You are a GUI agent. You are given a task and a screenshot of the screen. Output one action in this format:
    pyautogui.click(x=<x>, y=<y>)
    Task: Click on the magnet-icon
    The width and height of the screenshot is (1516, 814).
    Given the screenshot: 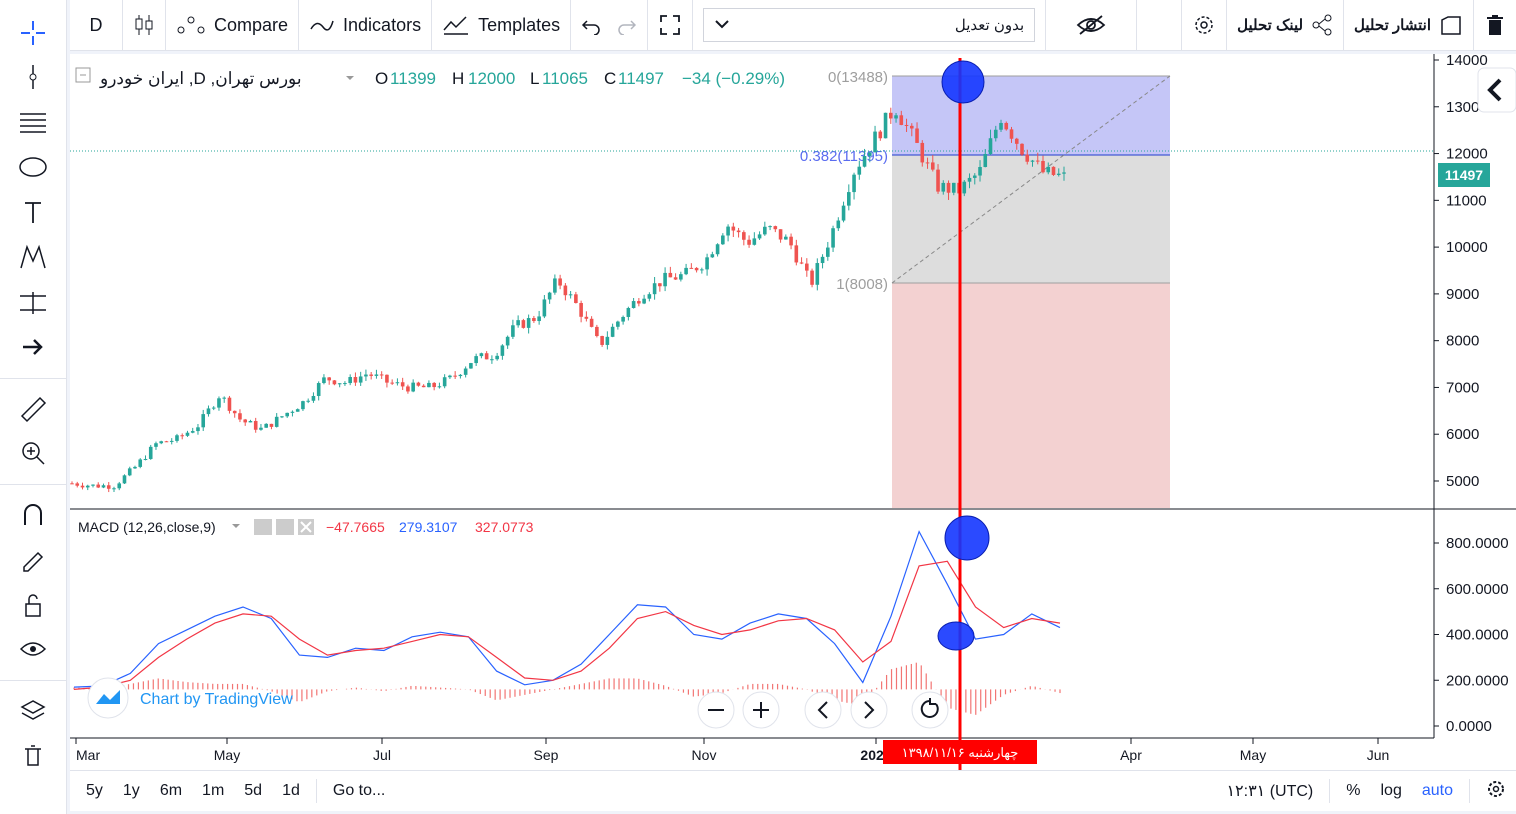 What is the action you would take?
    pyautogui.click(x=33, y=515)
    